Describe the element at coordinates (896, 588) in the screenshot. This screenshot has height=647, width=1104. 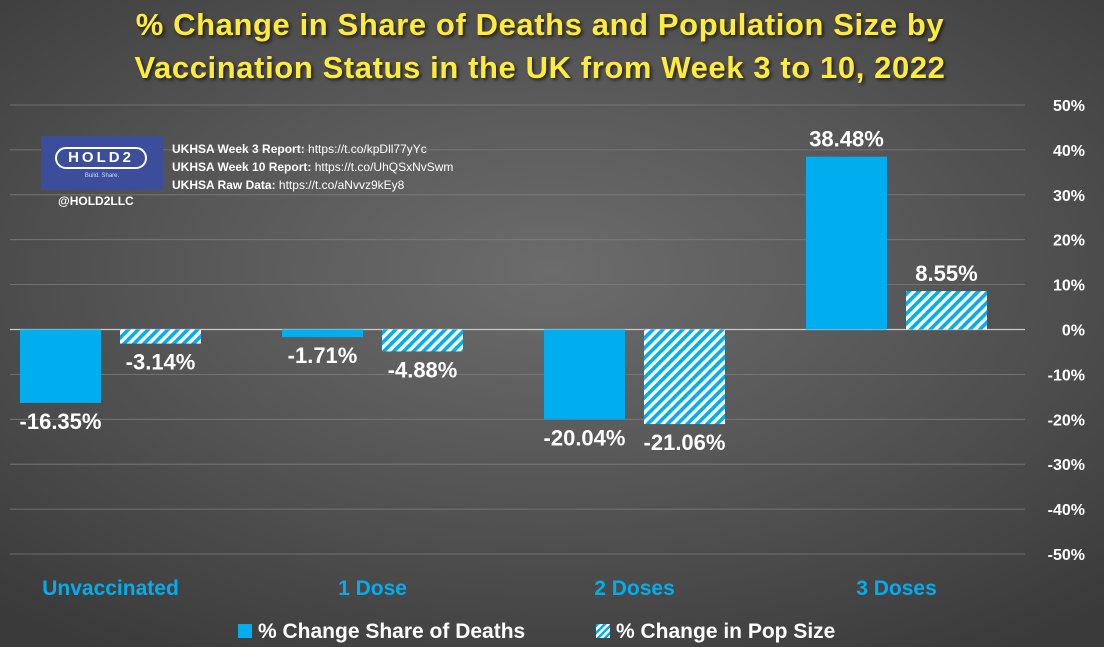
I see `category-label: 3 Doses` at that location.